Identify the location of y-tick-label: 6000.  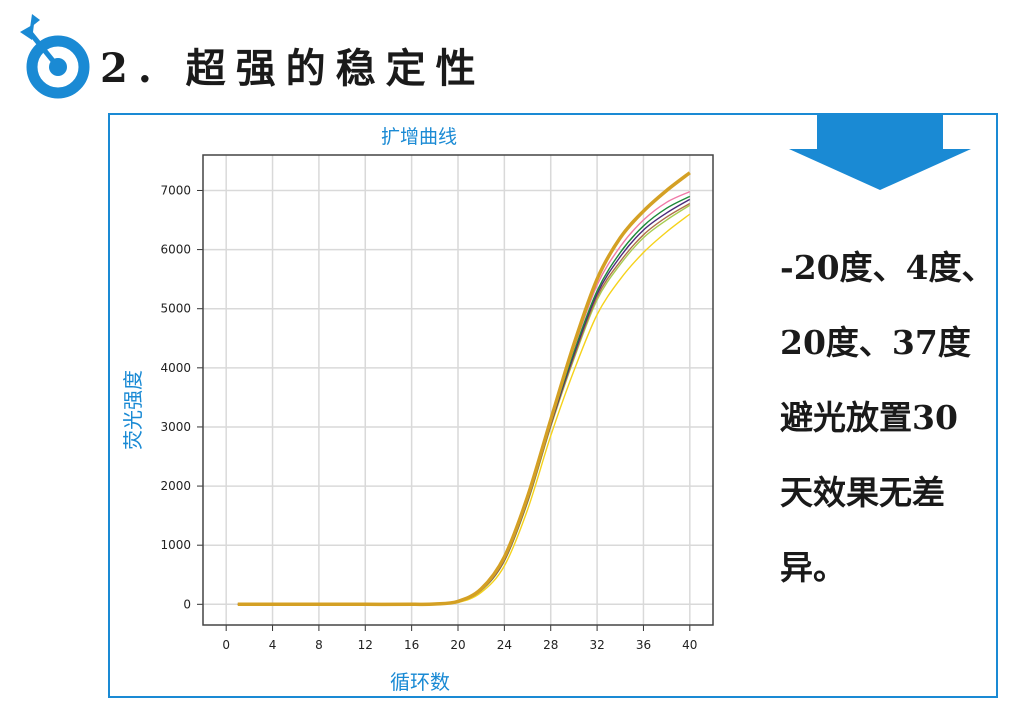
(175, 250).